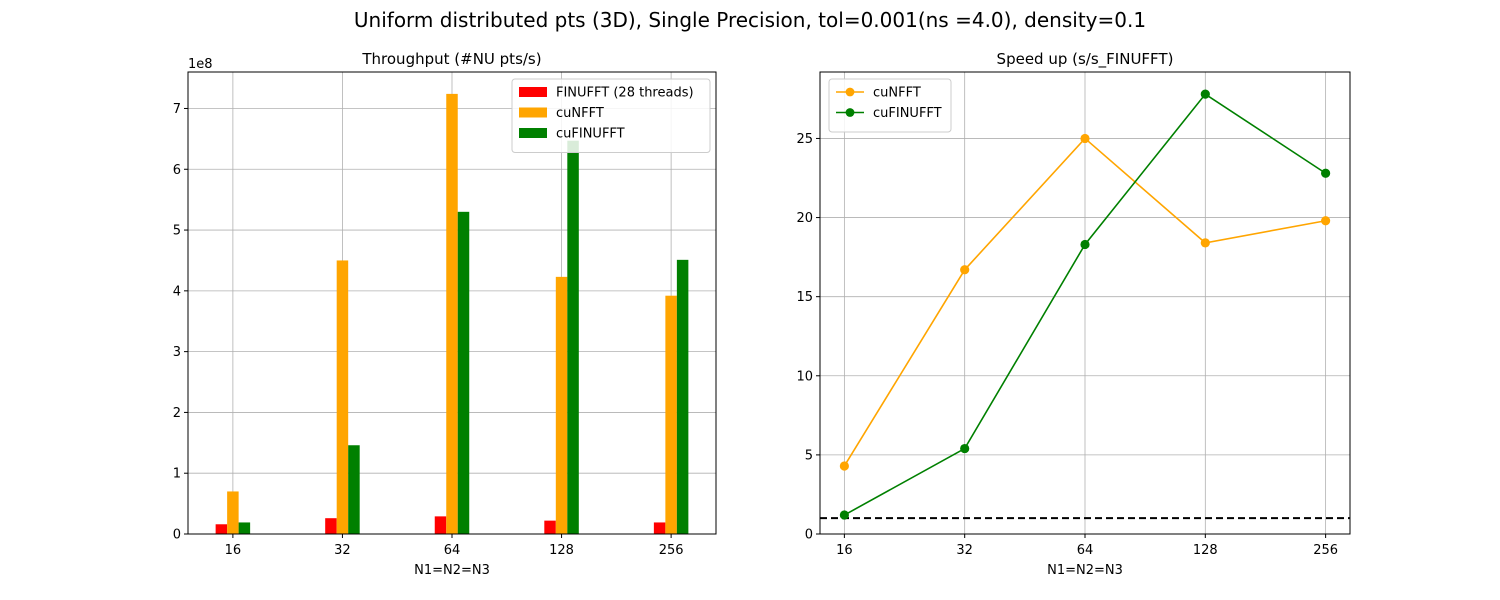 This screenshot has height=600, width=1500. What do you see at coordinates (177, 231) in the screenshot?
I see `chart1-ytick-label-5: 5` at bounding box center [177, 231].